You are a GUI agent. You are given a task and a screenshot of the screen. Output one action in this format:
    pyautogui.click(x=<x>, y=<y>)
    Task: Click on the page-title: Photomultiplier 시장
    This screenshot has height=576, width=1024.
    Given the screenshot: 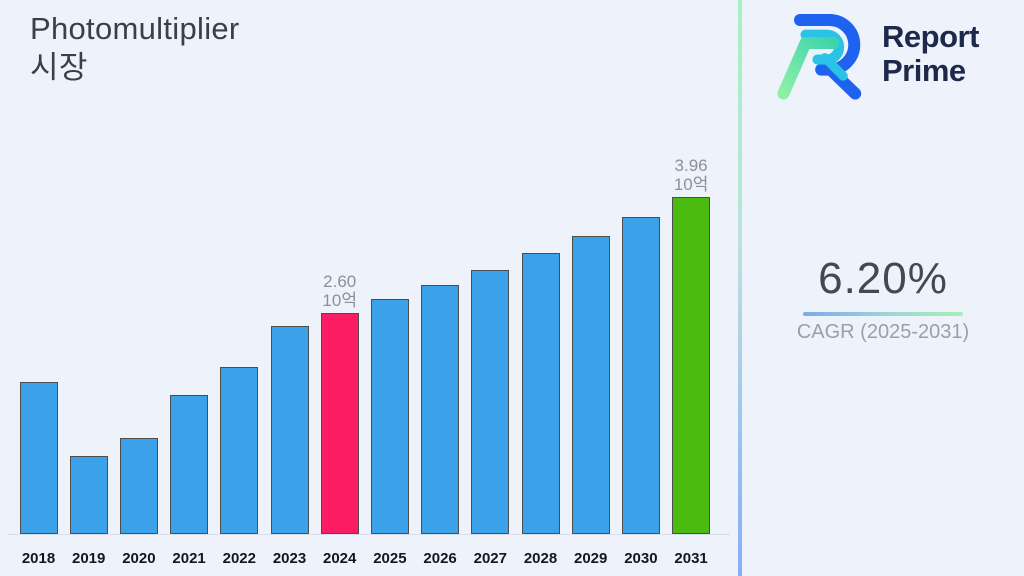 What is the action you would take?
    pyautogui.click(x=135, y=49)
    